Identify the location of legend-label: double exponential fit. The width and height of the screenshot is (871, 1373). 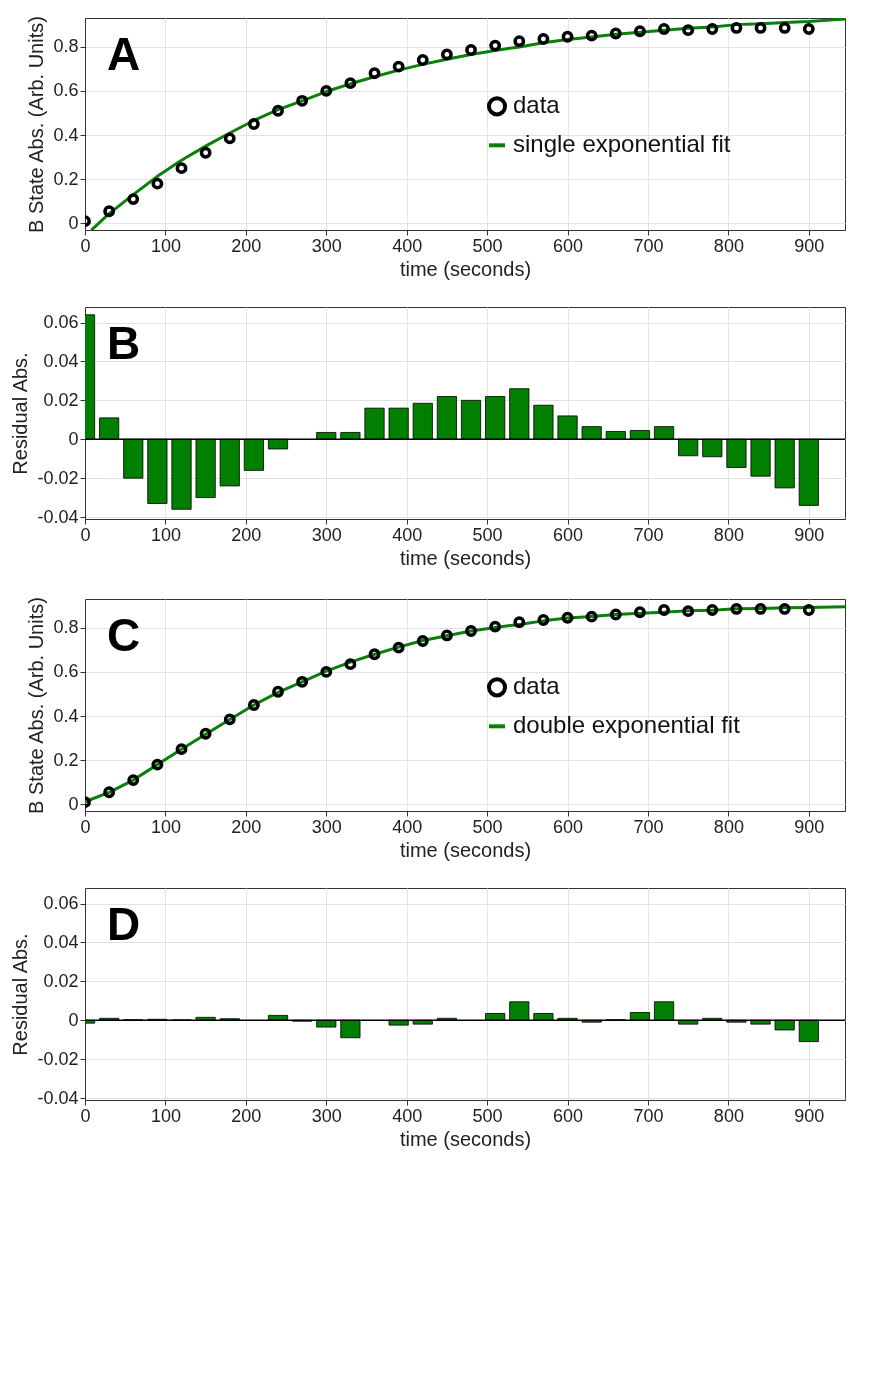
(627, 725).